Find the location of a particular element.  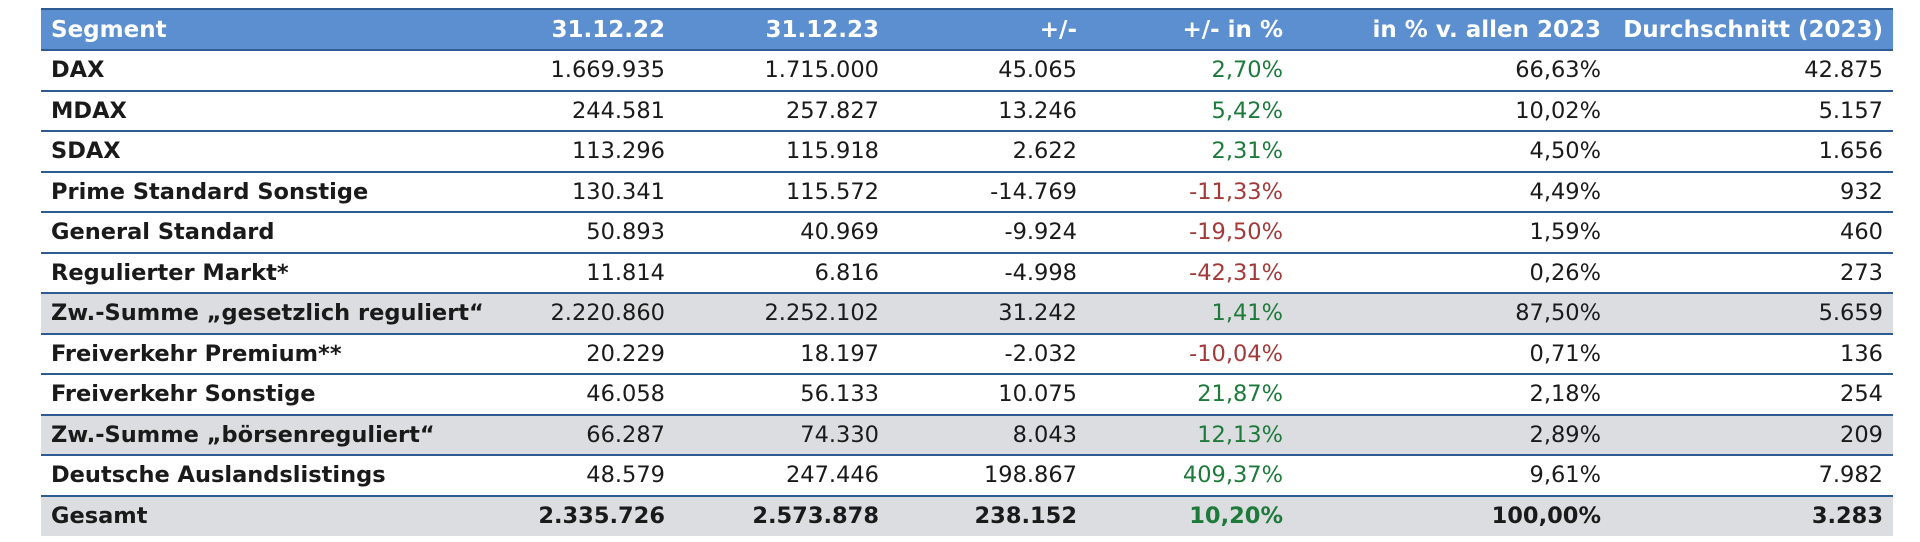

cell-segment: Freiverkehr Premium** is located at coordinates (251, 354).